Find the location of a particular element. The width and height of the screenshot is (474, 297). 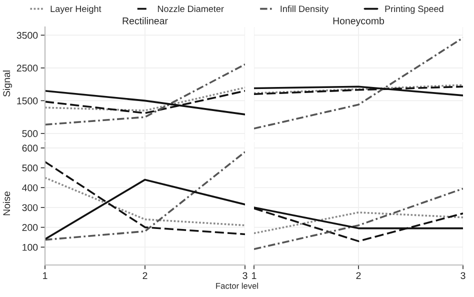

y-tick-label: 200 is located at coordinates (30, 227).